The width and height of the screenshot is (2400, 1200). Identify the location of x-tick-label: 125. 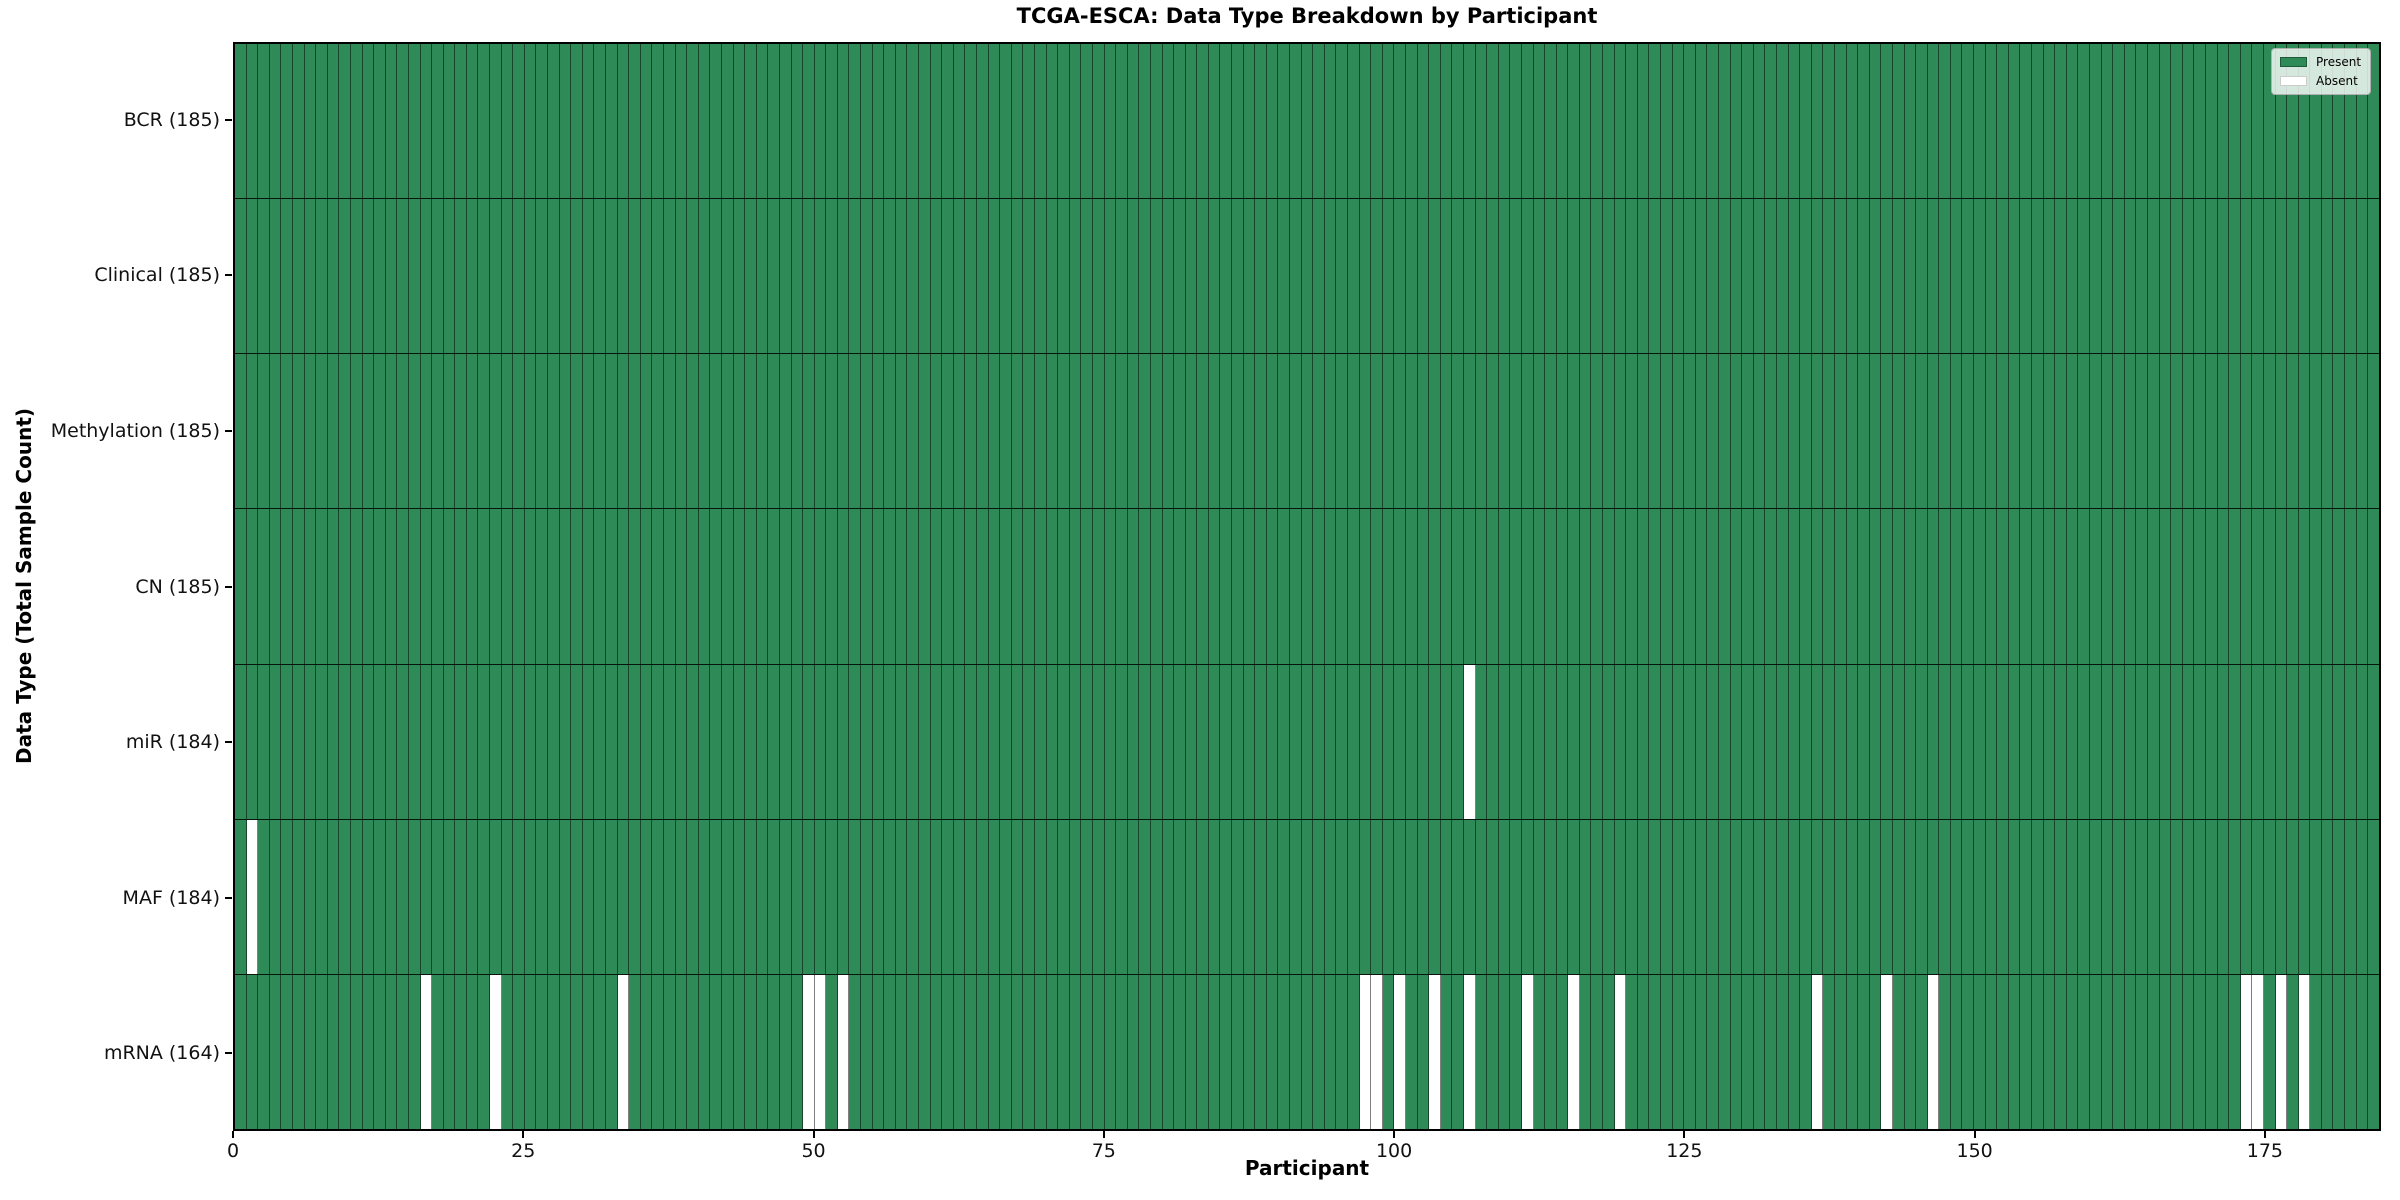
(1684, 1151).